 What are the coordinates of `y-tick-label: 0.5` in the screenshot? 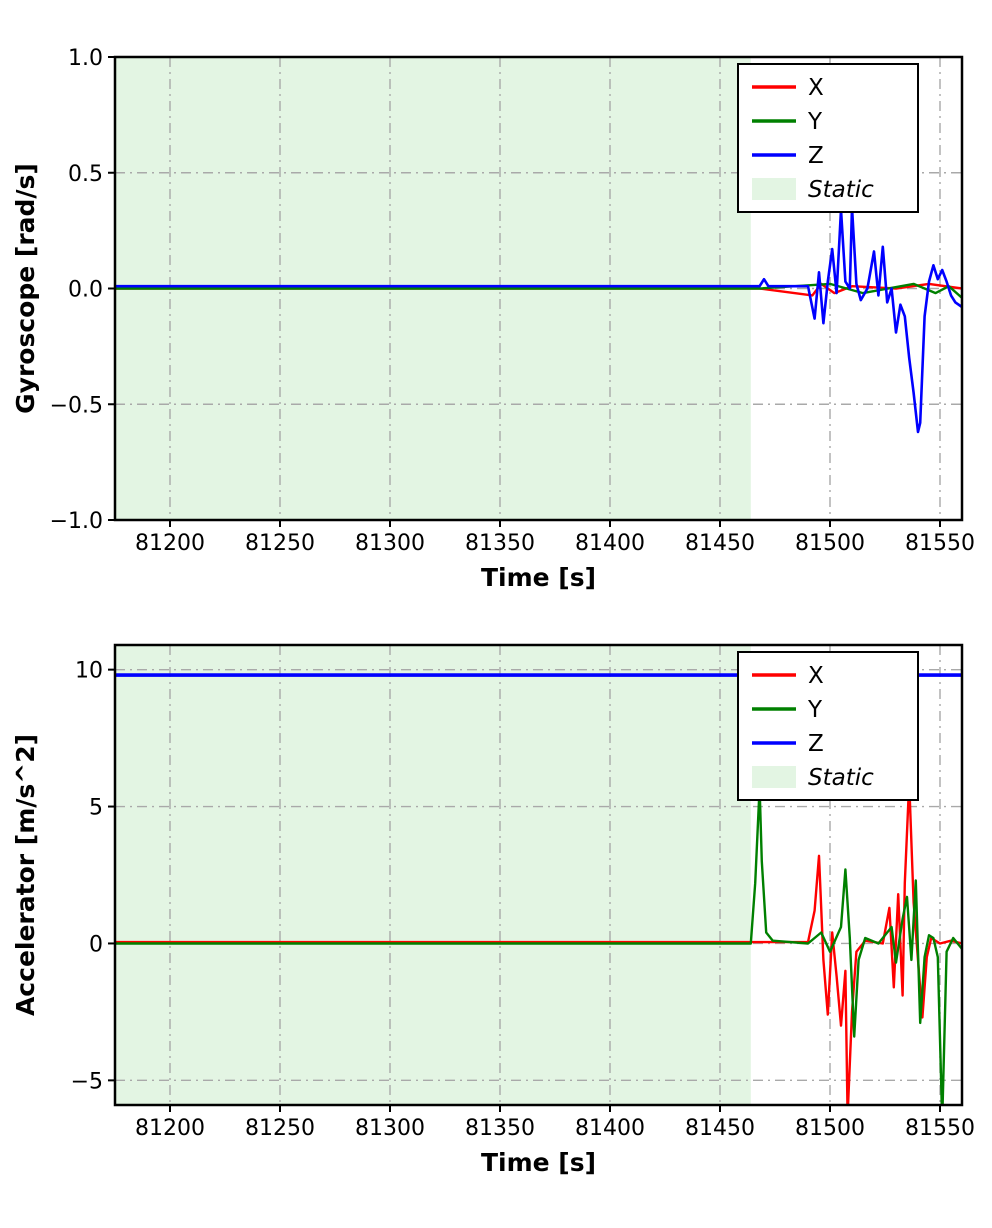 It's located at (85, 174).